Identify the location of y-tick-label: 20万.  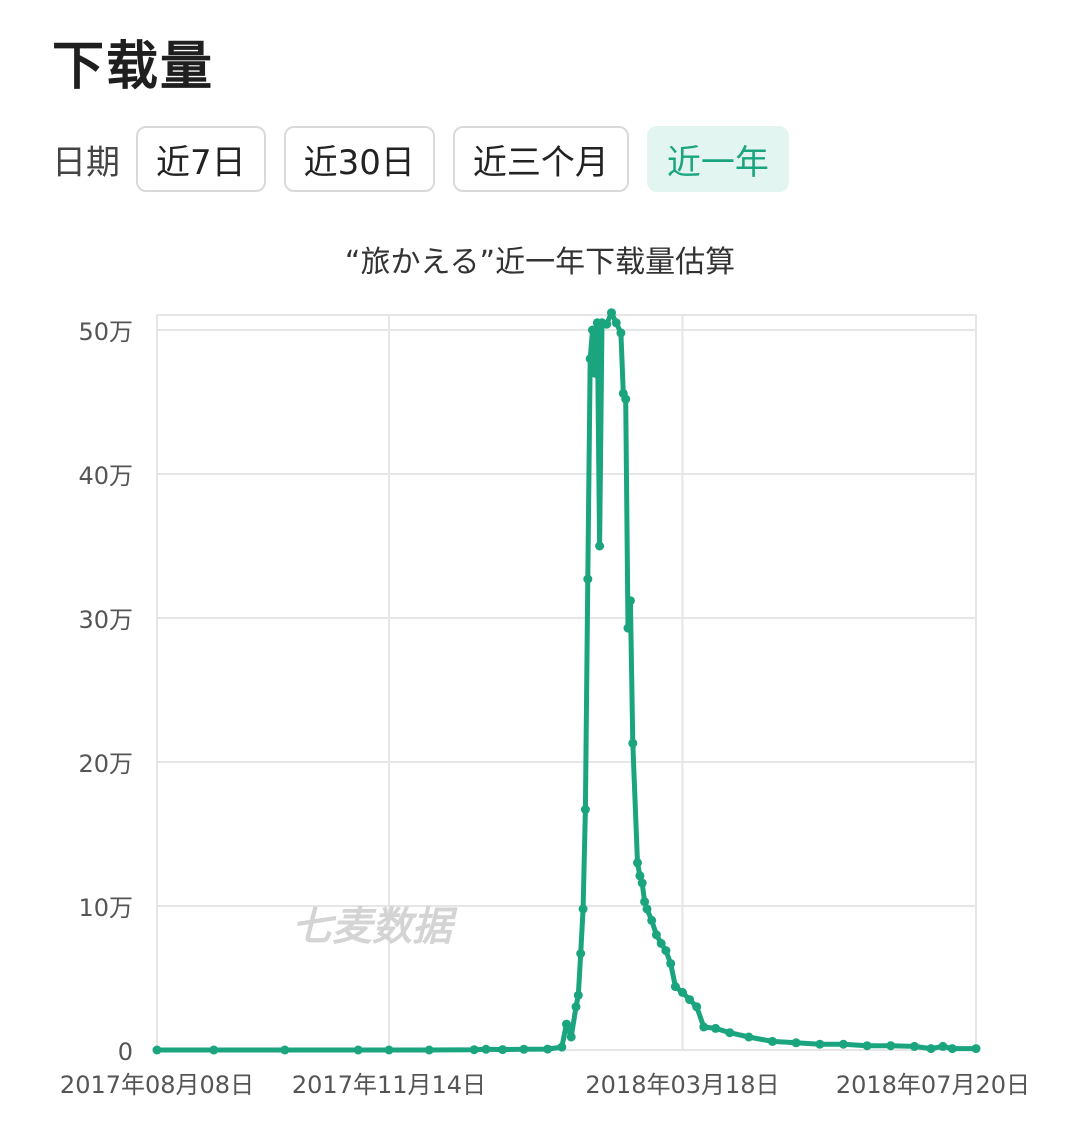
(105, 764).